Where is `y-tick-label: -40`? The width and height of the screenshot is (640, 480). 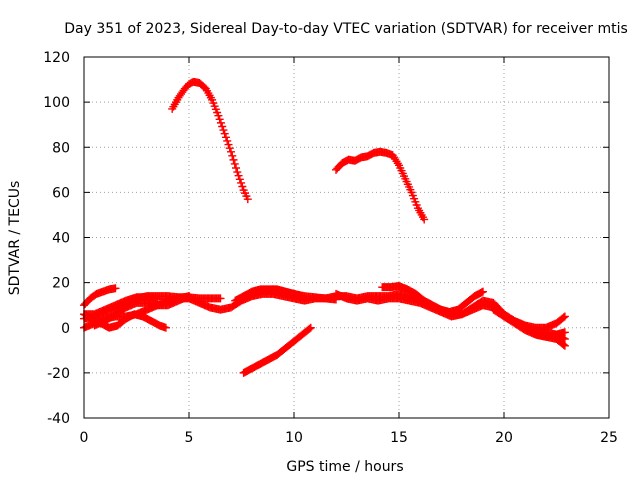 y-tick-label: -40 is located at coordinates (58, 419).